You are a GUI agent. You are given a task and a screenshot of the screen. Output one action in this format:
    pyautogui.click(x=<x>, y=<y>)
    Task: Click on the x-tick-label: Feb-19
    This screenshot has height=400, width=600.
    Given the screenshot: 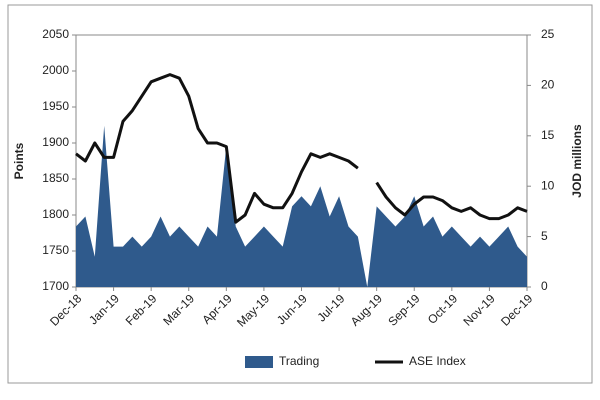 What is the action you would take?
    pyautogui.click(x=141, y=309)
    